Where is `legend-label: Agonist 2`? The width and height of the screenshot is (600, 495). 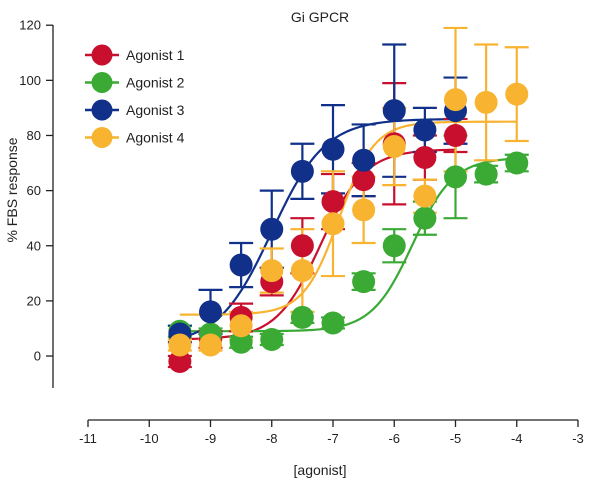 legend-label: Agonist 2 is located at coordinates (155, 83).